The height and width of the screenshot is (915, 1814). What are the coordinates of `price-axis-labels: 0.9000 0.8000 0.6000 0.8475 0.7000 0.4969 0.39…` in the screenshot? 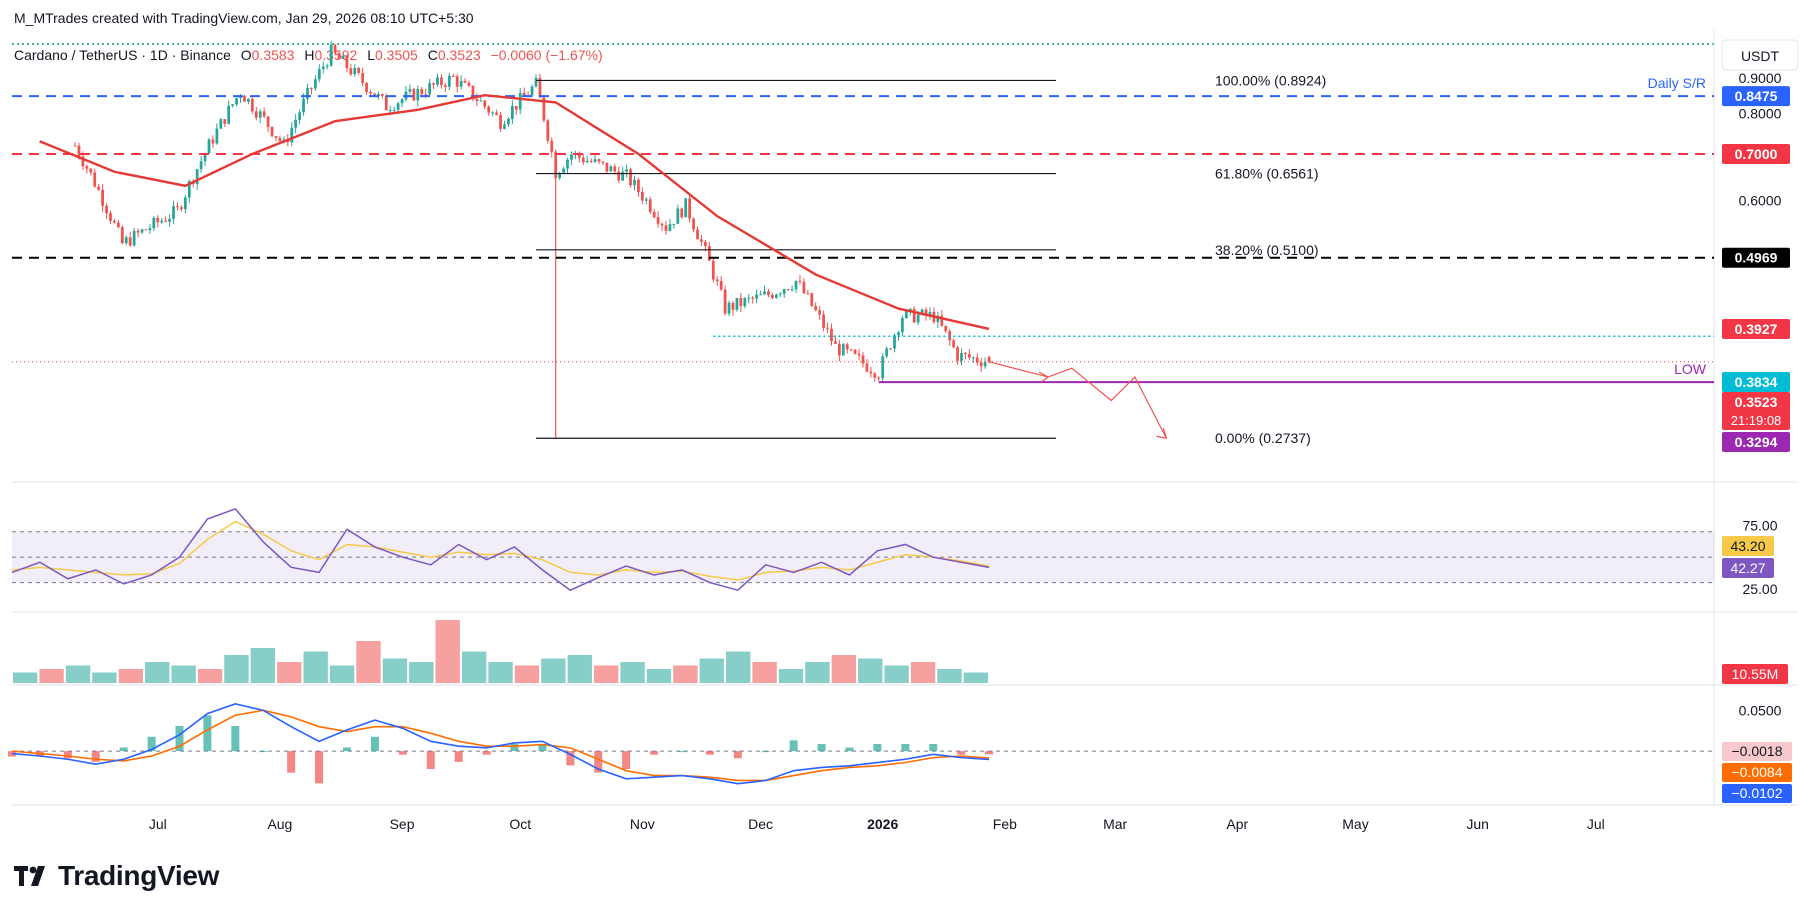 It's located at (1757, 436).